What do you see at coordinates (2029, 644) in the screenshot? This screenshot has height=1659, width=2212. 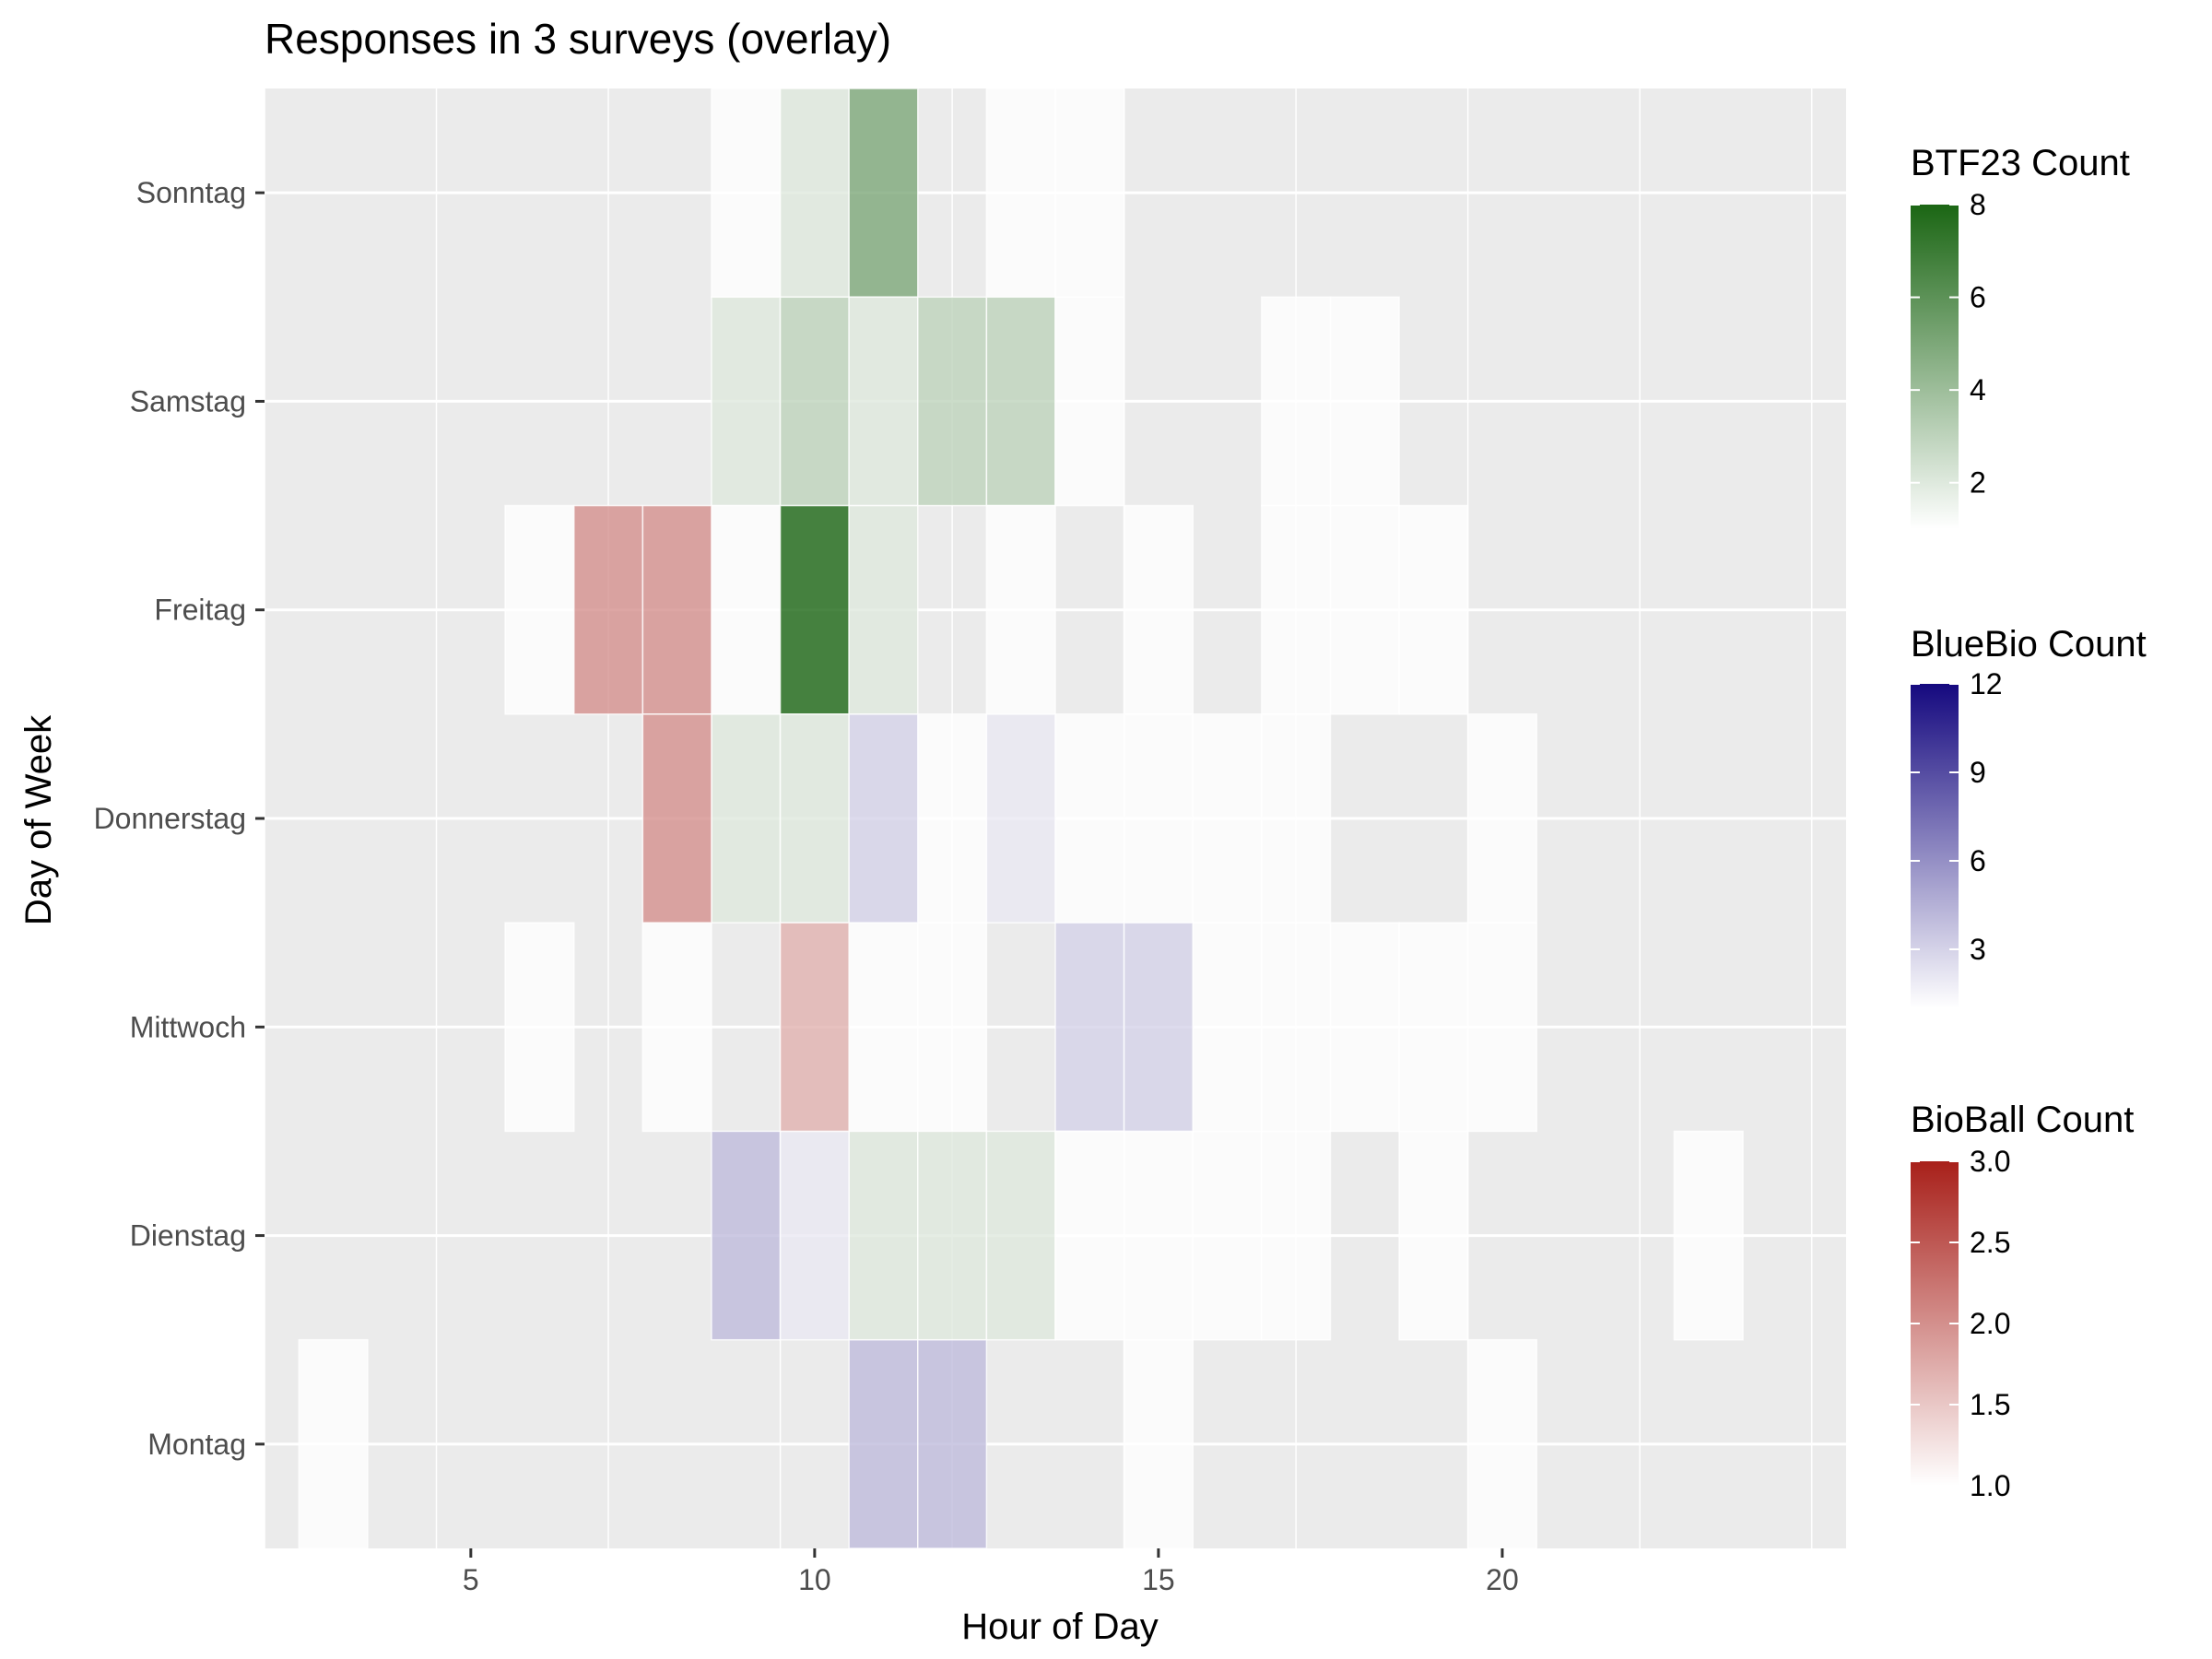 I see `legend-title: BlueBio Count` at bounding box center [2029, 644].